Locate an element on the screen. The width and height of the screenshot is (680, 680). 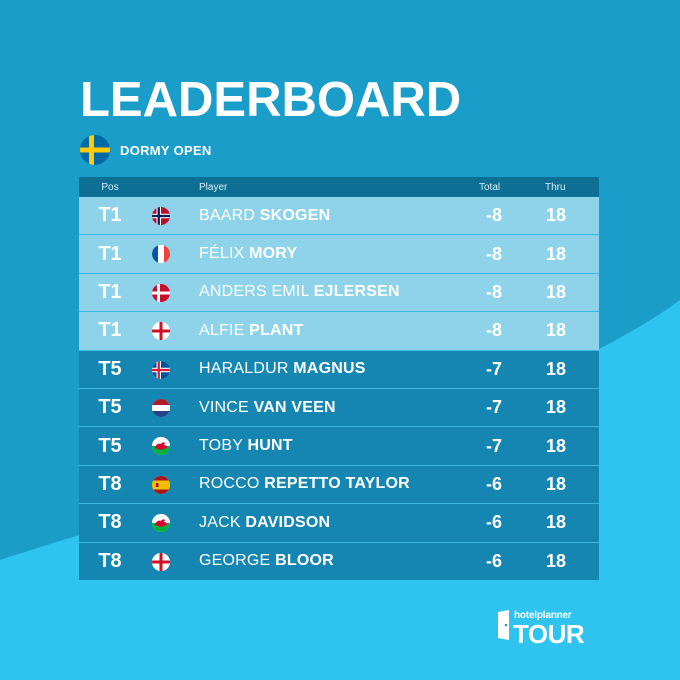
player-last-name: HUNT is located at coordinates (270, 446).